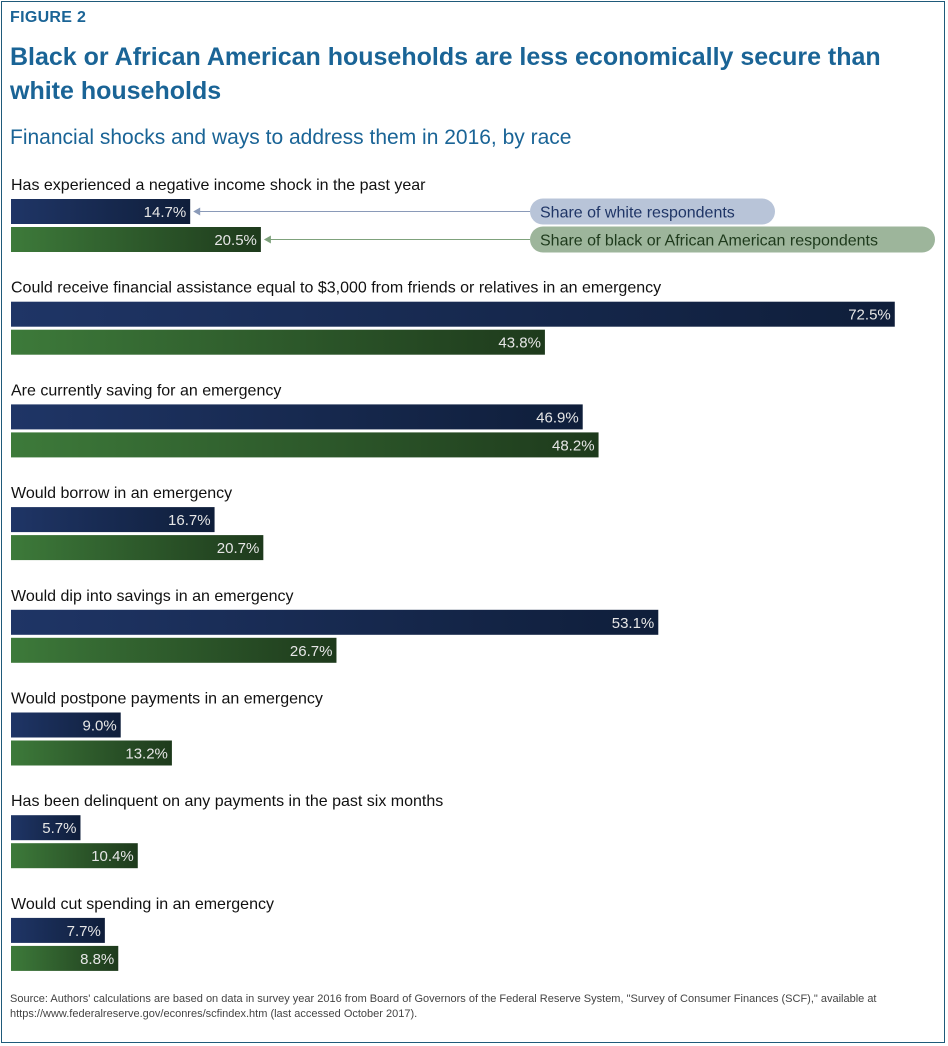 The image size is (948, 1046). What do you see at coordinates (112, 856) in the screenshot?
I see `value-label: 10.4%` at bounding box center [112, 856].